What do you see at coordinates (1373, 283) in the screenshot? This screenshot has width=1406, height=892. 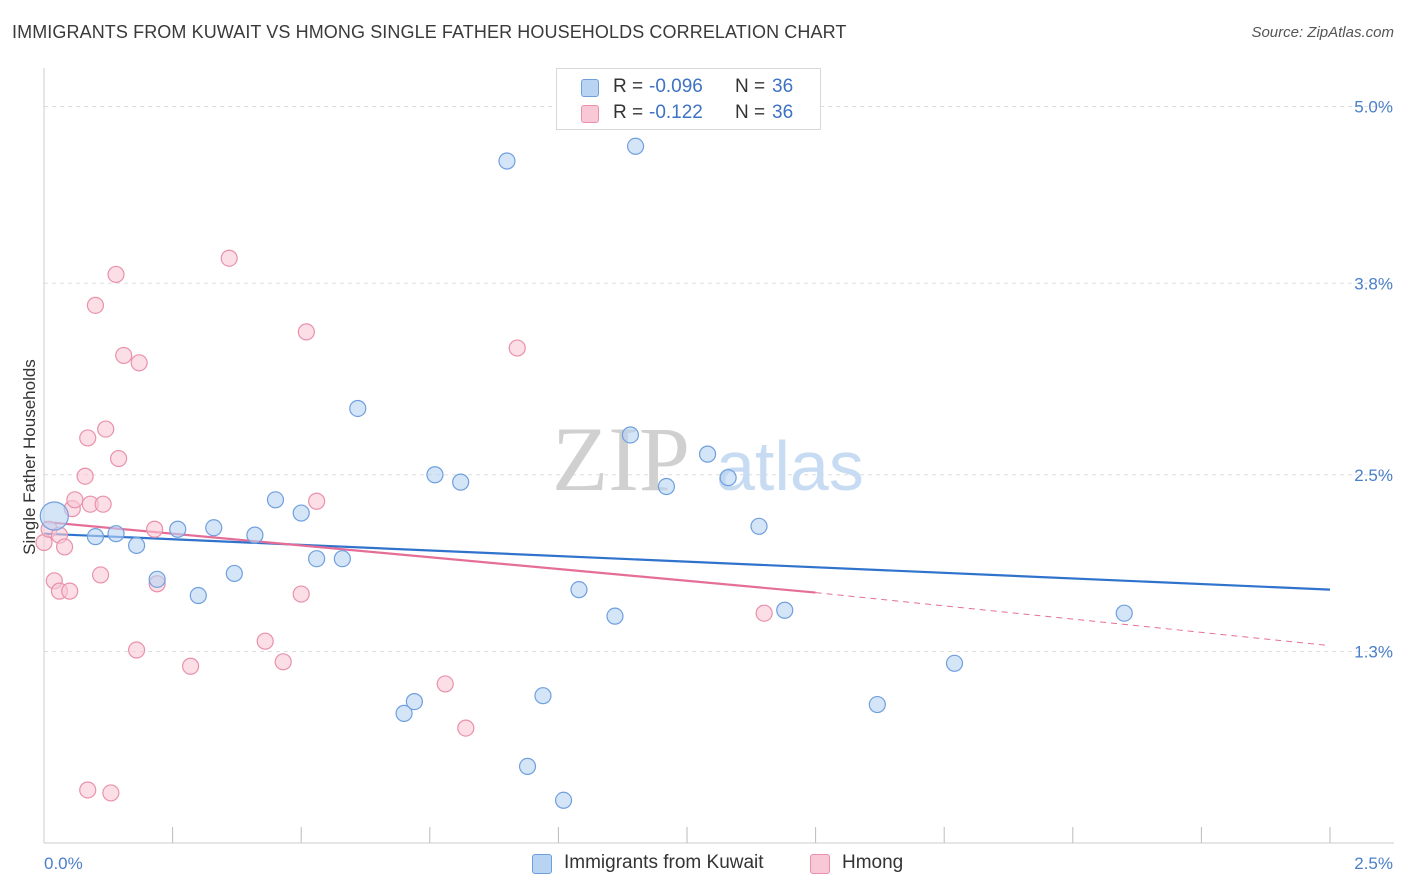 I see `y-tick-label: 3.8%` at bounding box center [1373, 283].